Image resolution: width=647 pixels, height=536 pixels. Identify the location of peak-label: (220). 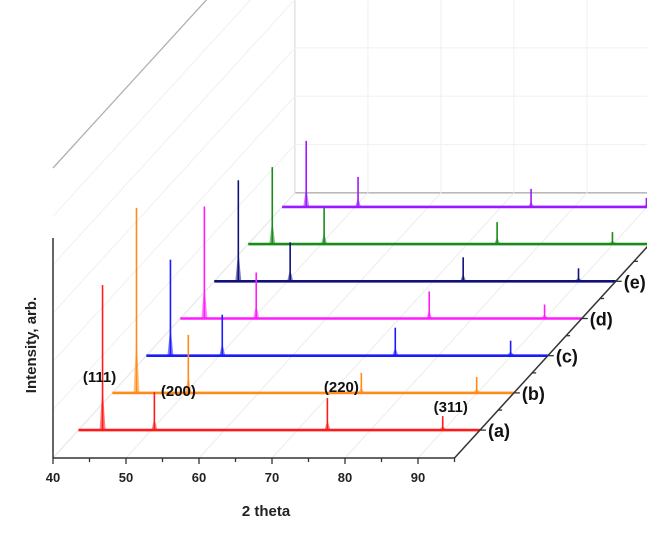
(341, 387).